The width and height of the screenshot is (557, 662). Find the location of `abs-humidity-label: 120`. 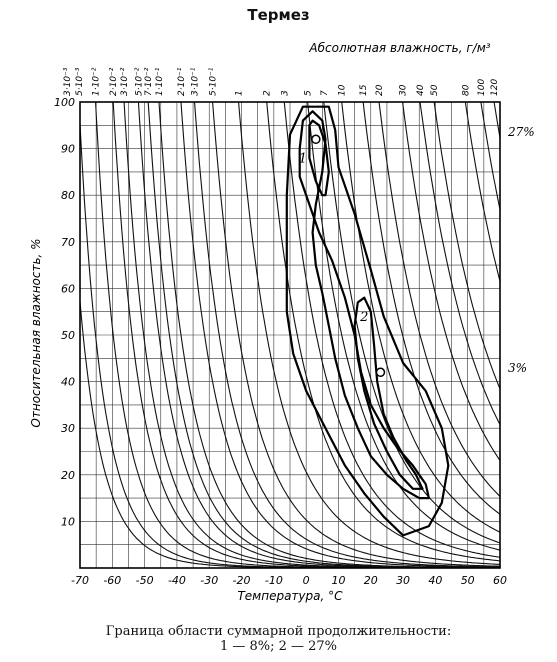

abs-humidity-label: 120 is located at coordinates (495, 87).